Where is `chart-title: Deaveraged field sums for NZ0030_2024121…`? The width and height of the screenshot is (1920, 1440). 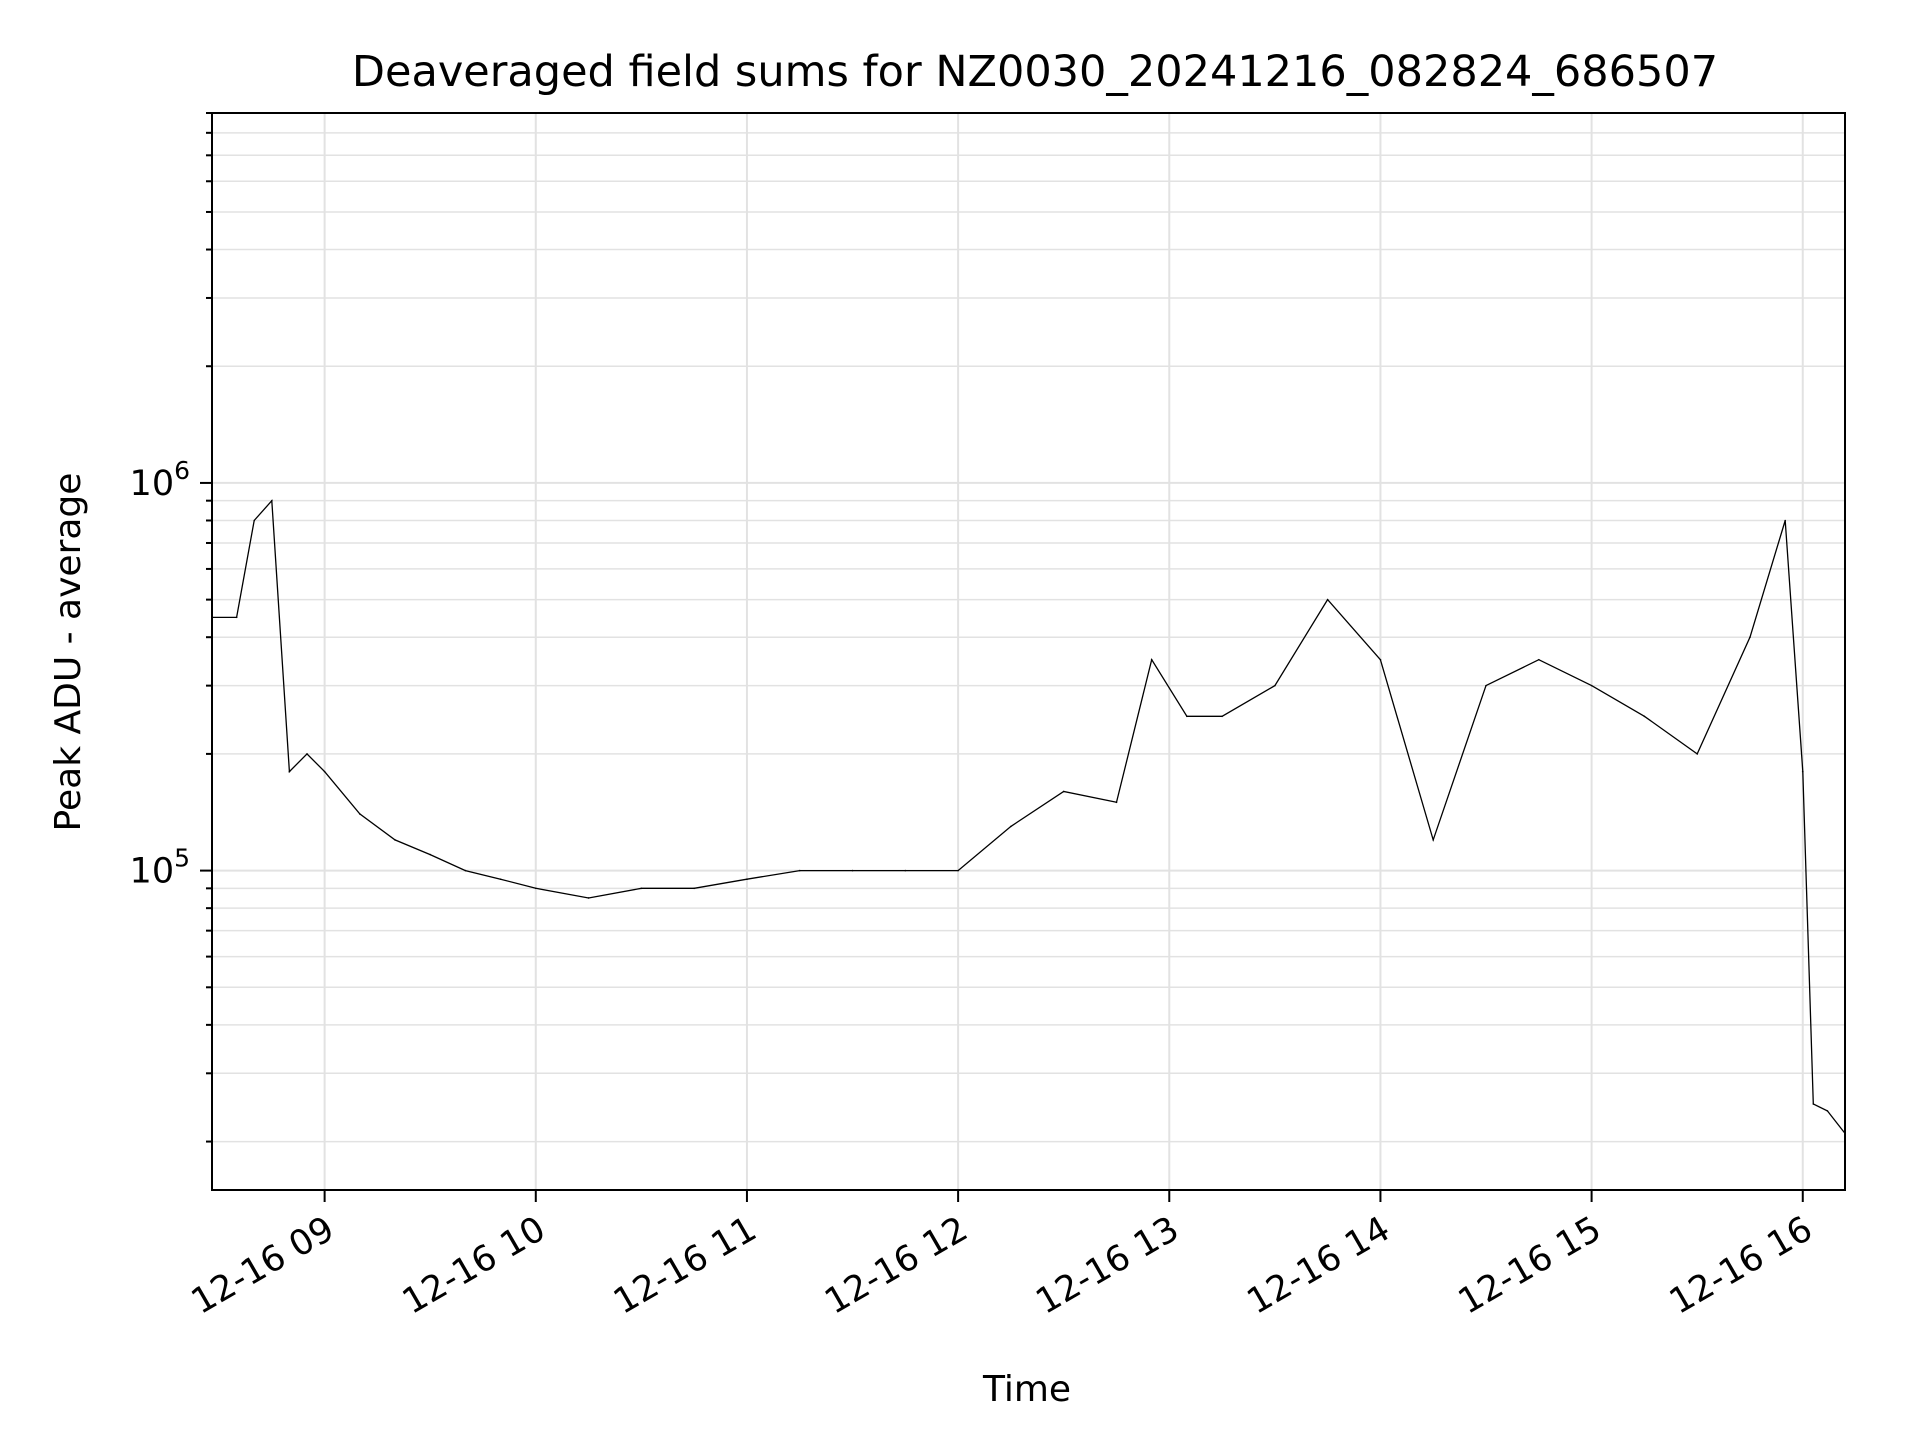 chart-title: Deaveraged field sums for NZ0030_2024121… is located at coordinates (1035, 72).